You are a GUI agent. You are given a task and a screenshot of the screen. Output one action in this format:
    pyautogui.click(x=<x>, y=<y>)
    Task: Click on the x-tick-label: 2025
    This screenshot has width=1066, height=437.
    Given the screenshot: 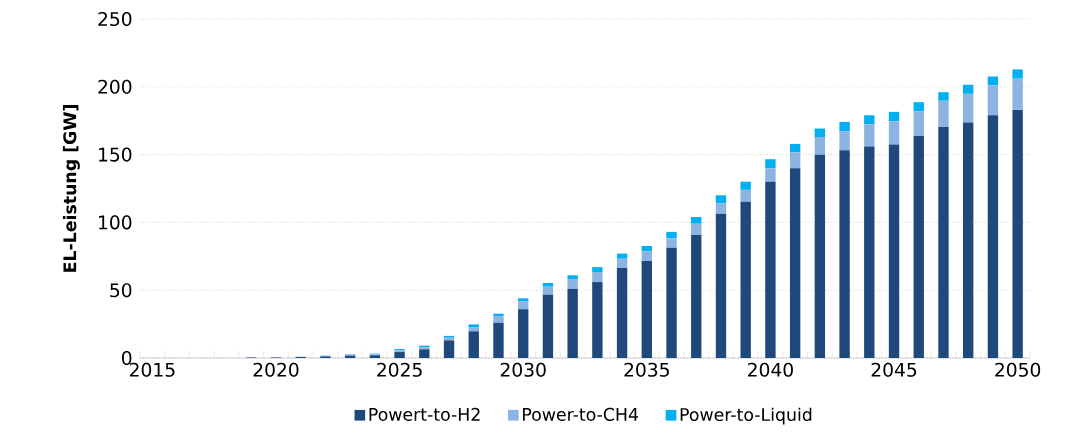 What is the action you would take?
    pyautogui.click(x=399, y=369)
    